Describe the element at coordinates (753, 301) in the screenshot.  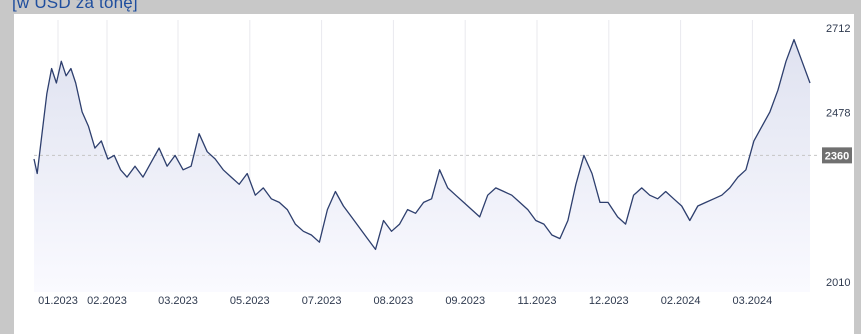
I see `x-tick-label: 03.2024` at that location.